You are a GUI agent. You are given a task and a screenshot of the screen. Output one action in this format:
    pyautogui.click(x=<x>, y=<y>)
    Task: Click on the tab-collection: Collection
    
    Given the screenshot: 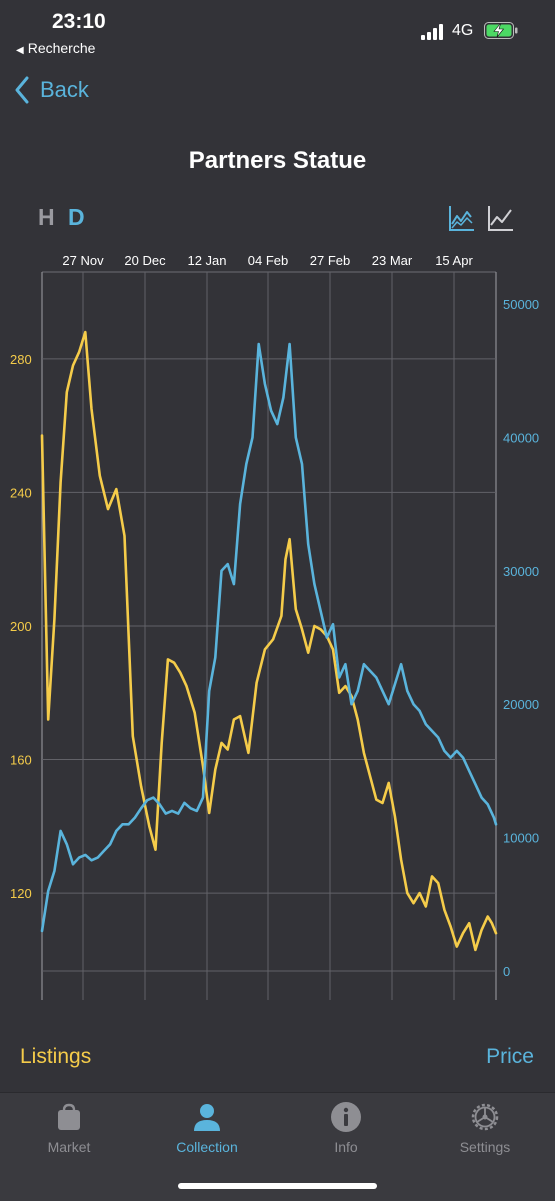 What is the action you would take?
    pyautogui.click(x=207, y=1128)
    